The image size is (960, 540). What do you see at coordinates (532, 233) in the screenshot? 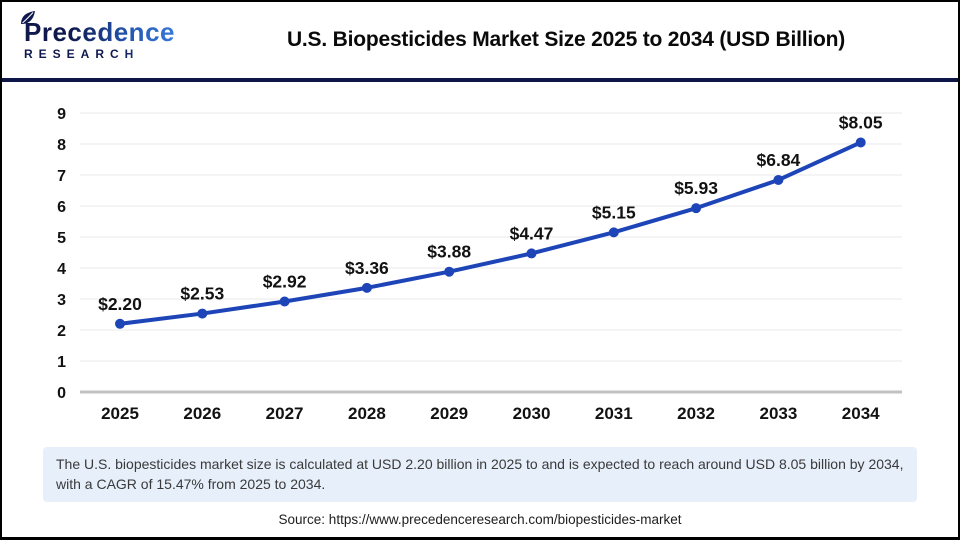
I see `svg-text: $4.47` at bounding box center [532, 233].